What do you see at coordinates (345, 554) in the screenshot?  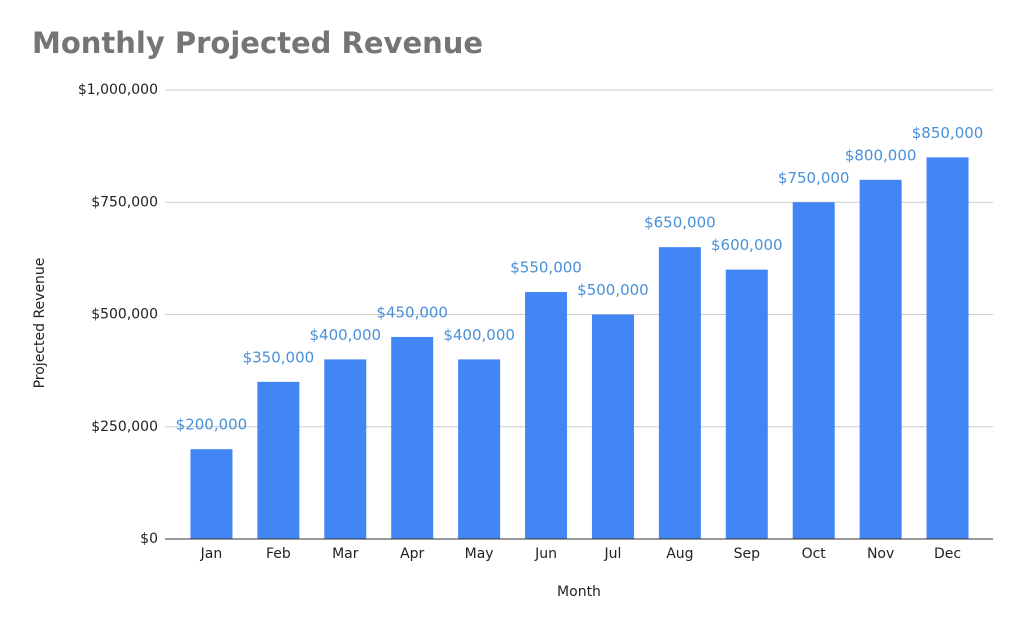 I see `x-tick-label: Mar` at bounding box center [345, 554].